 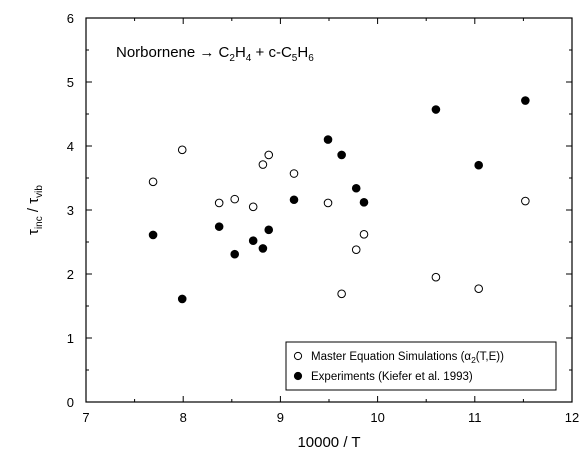 What do you see at coordinates (377, 417) in the screenshot?
I see `x-tick-label: 10` at bounding box center [377, 417].